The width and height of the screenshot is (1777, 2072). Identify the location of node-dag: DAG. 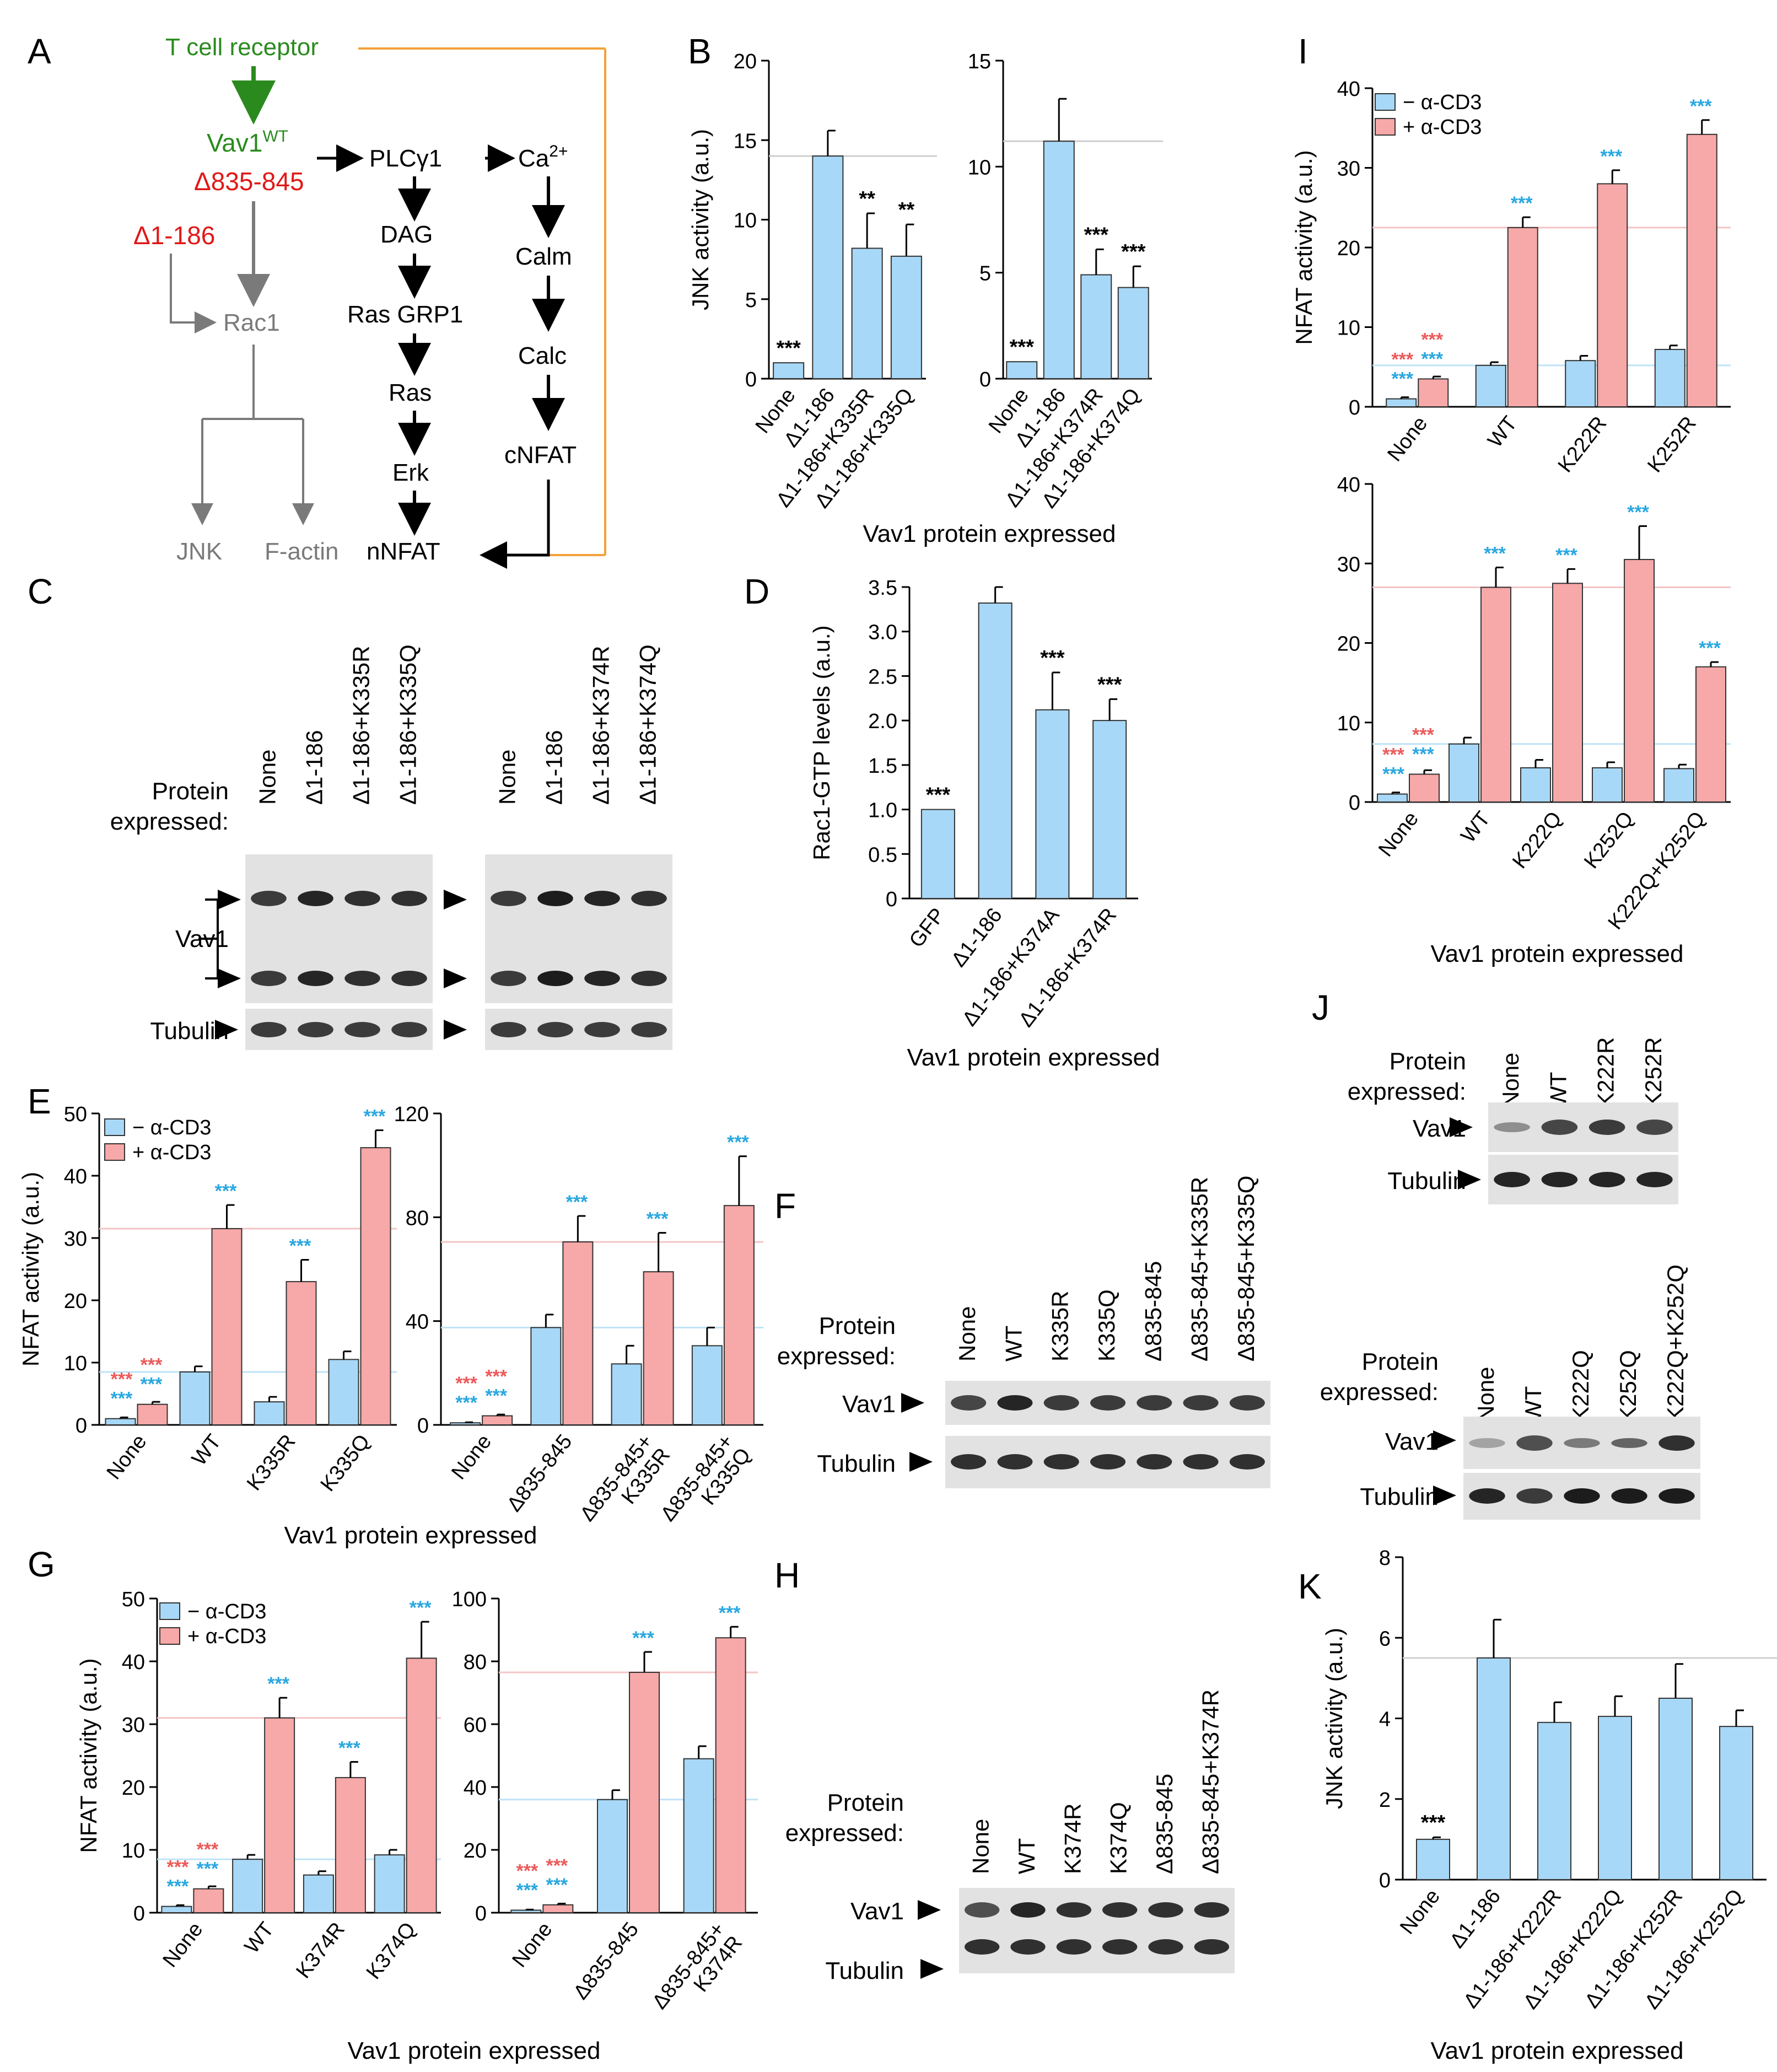
(406, 234).